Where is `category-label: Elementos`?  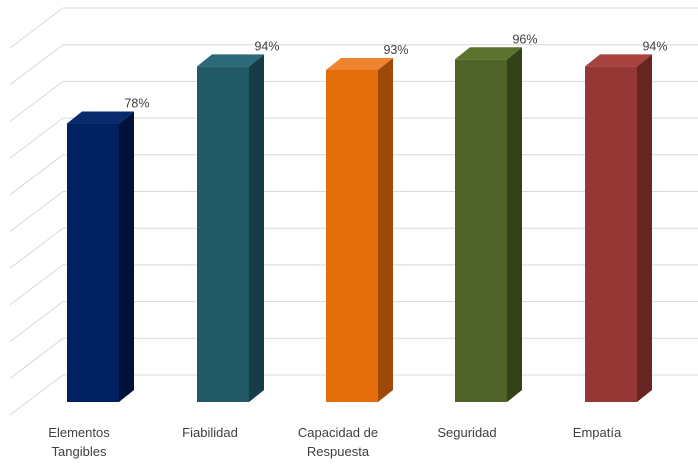 category-label: Elementos is located at coordinates (79, 432).